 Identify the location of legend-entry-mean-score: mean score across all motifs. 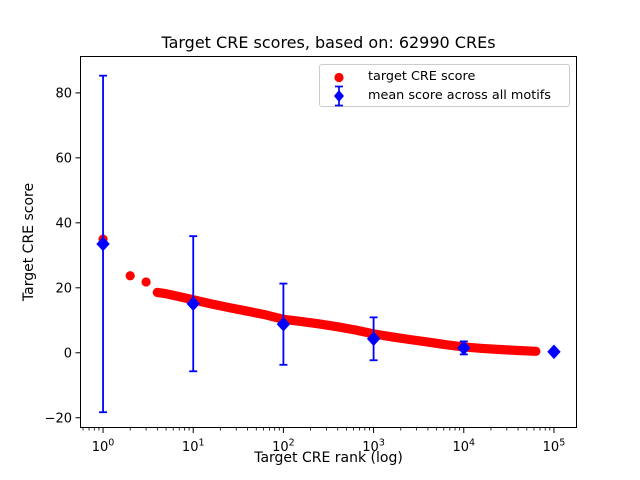
(445, 95).